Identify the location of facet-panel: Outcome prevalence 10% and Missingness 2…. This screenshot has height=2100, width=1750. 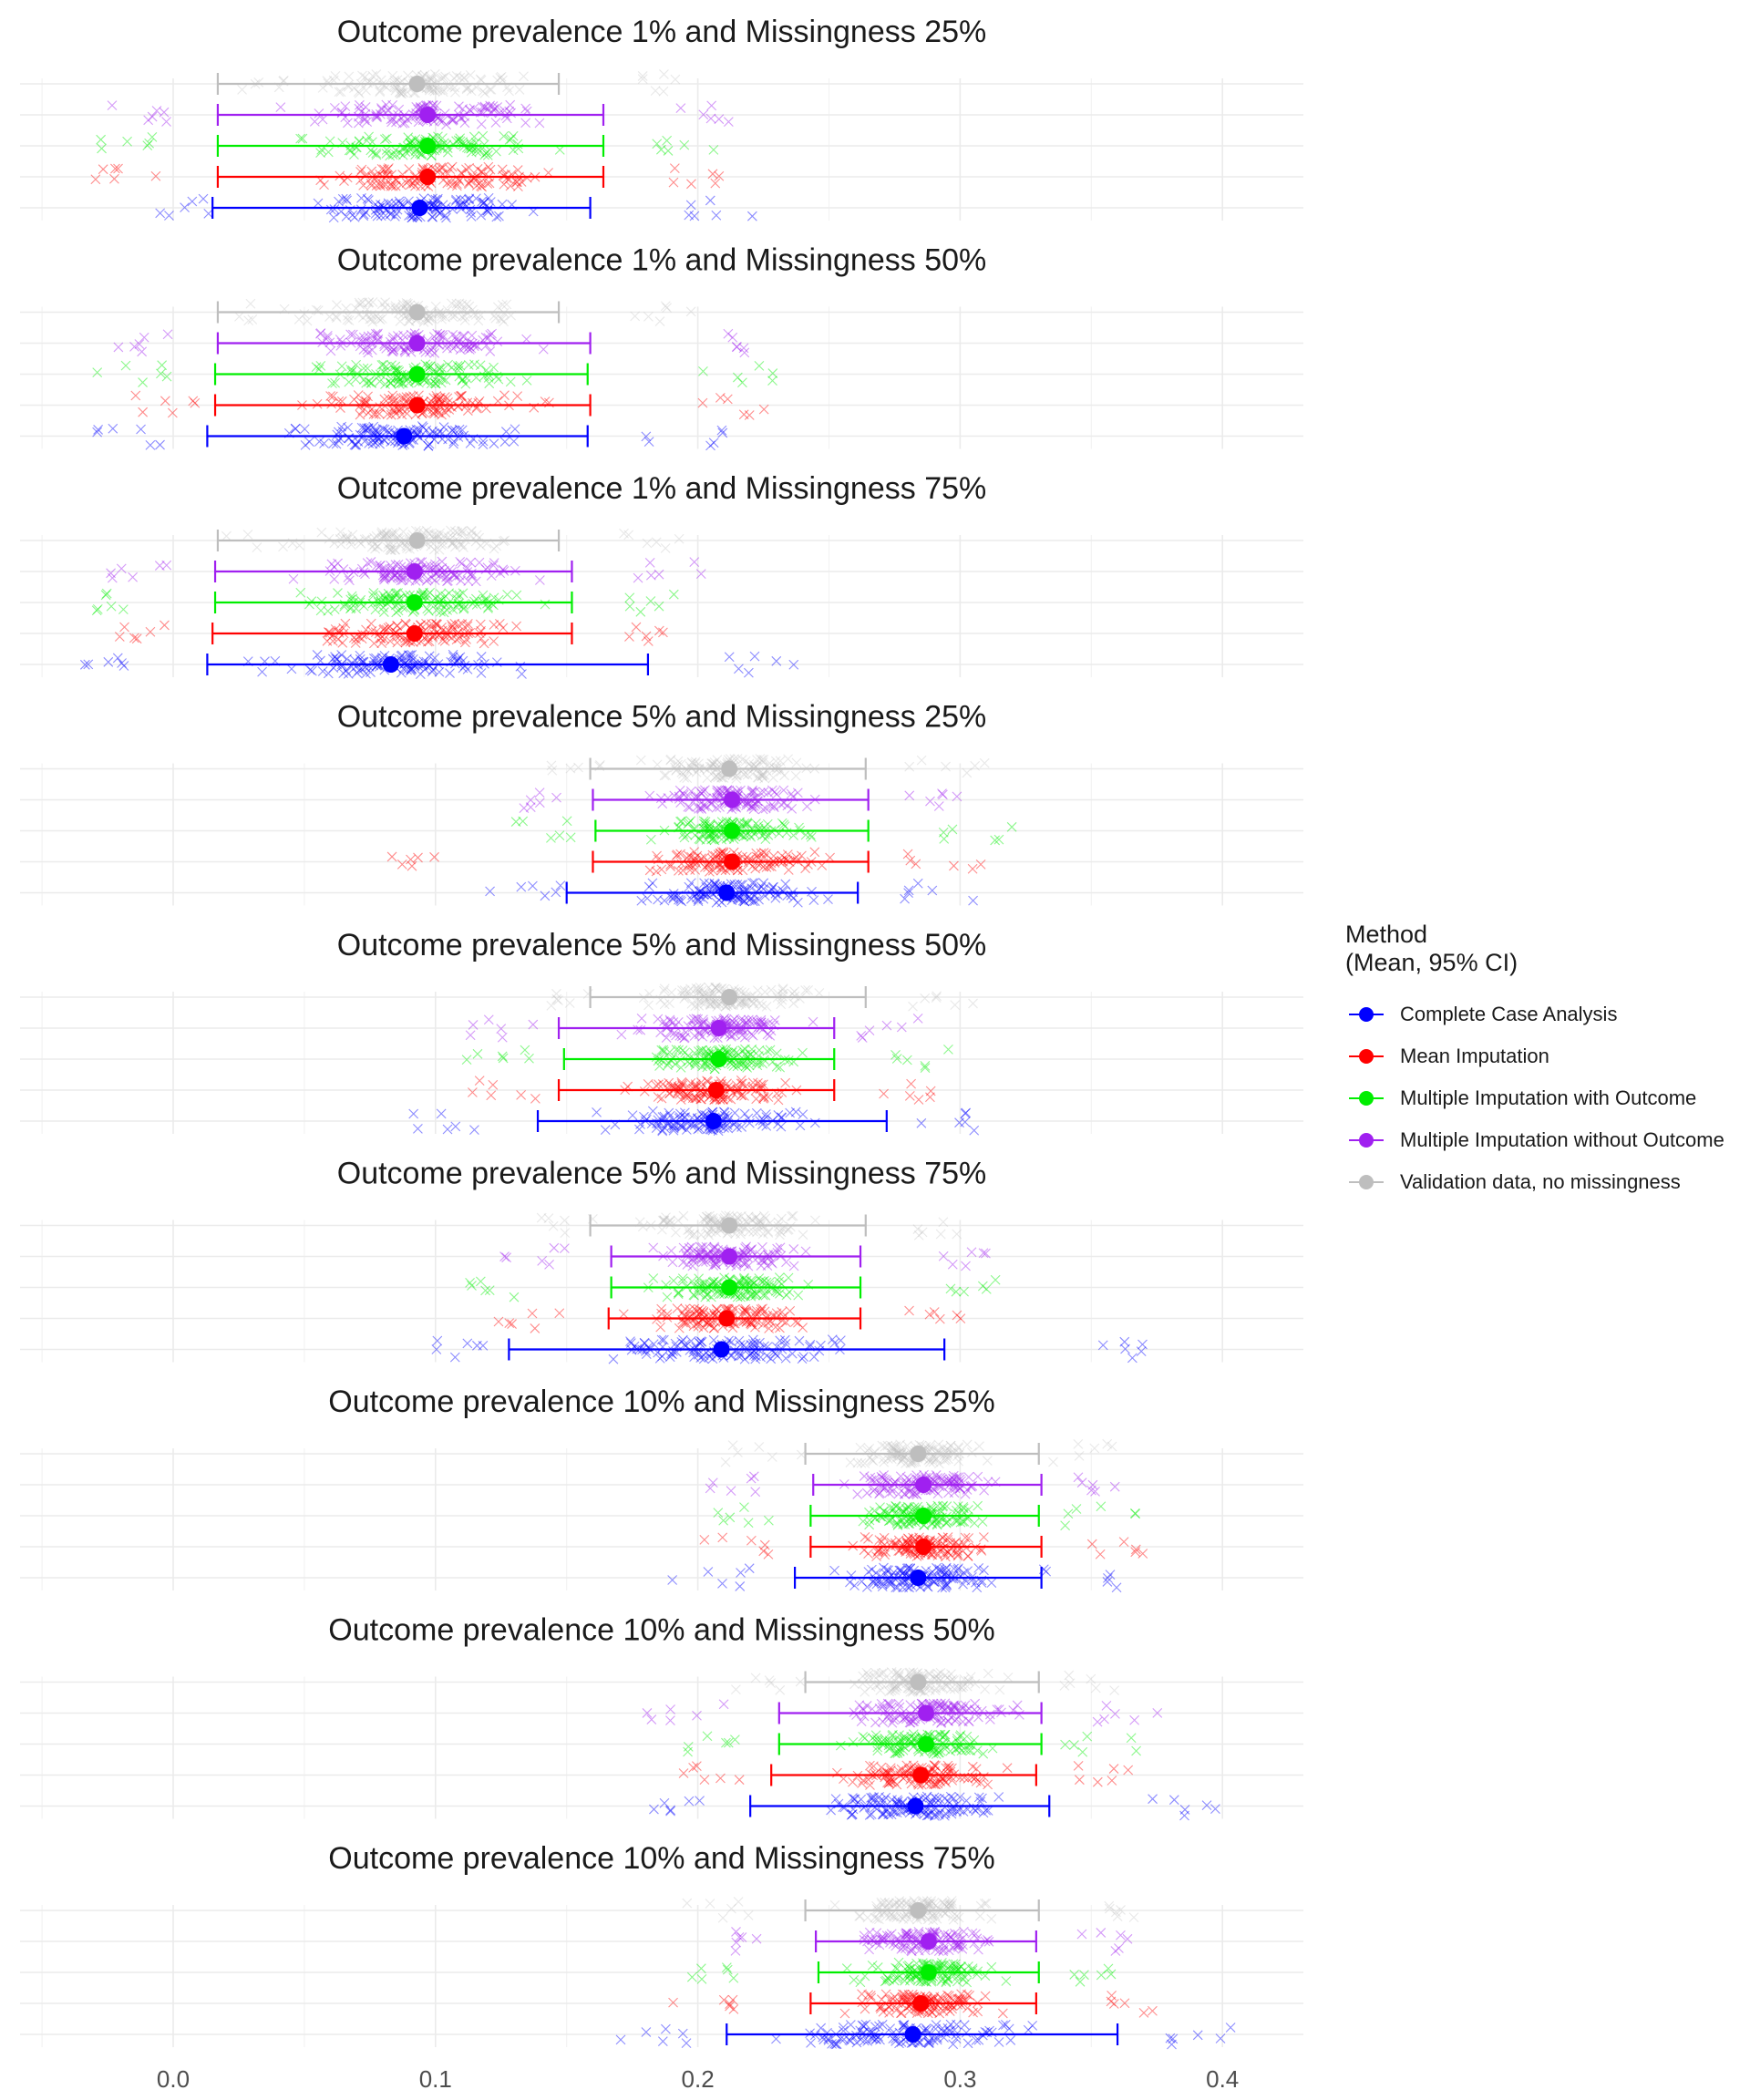
(661, 1489).